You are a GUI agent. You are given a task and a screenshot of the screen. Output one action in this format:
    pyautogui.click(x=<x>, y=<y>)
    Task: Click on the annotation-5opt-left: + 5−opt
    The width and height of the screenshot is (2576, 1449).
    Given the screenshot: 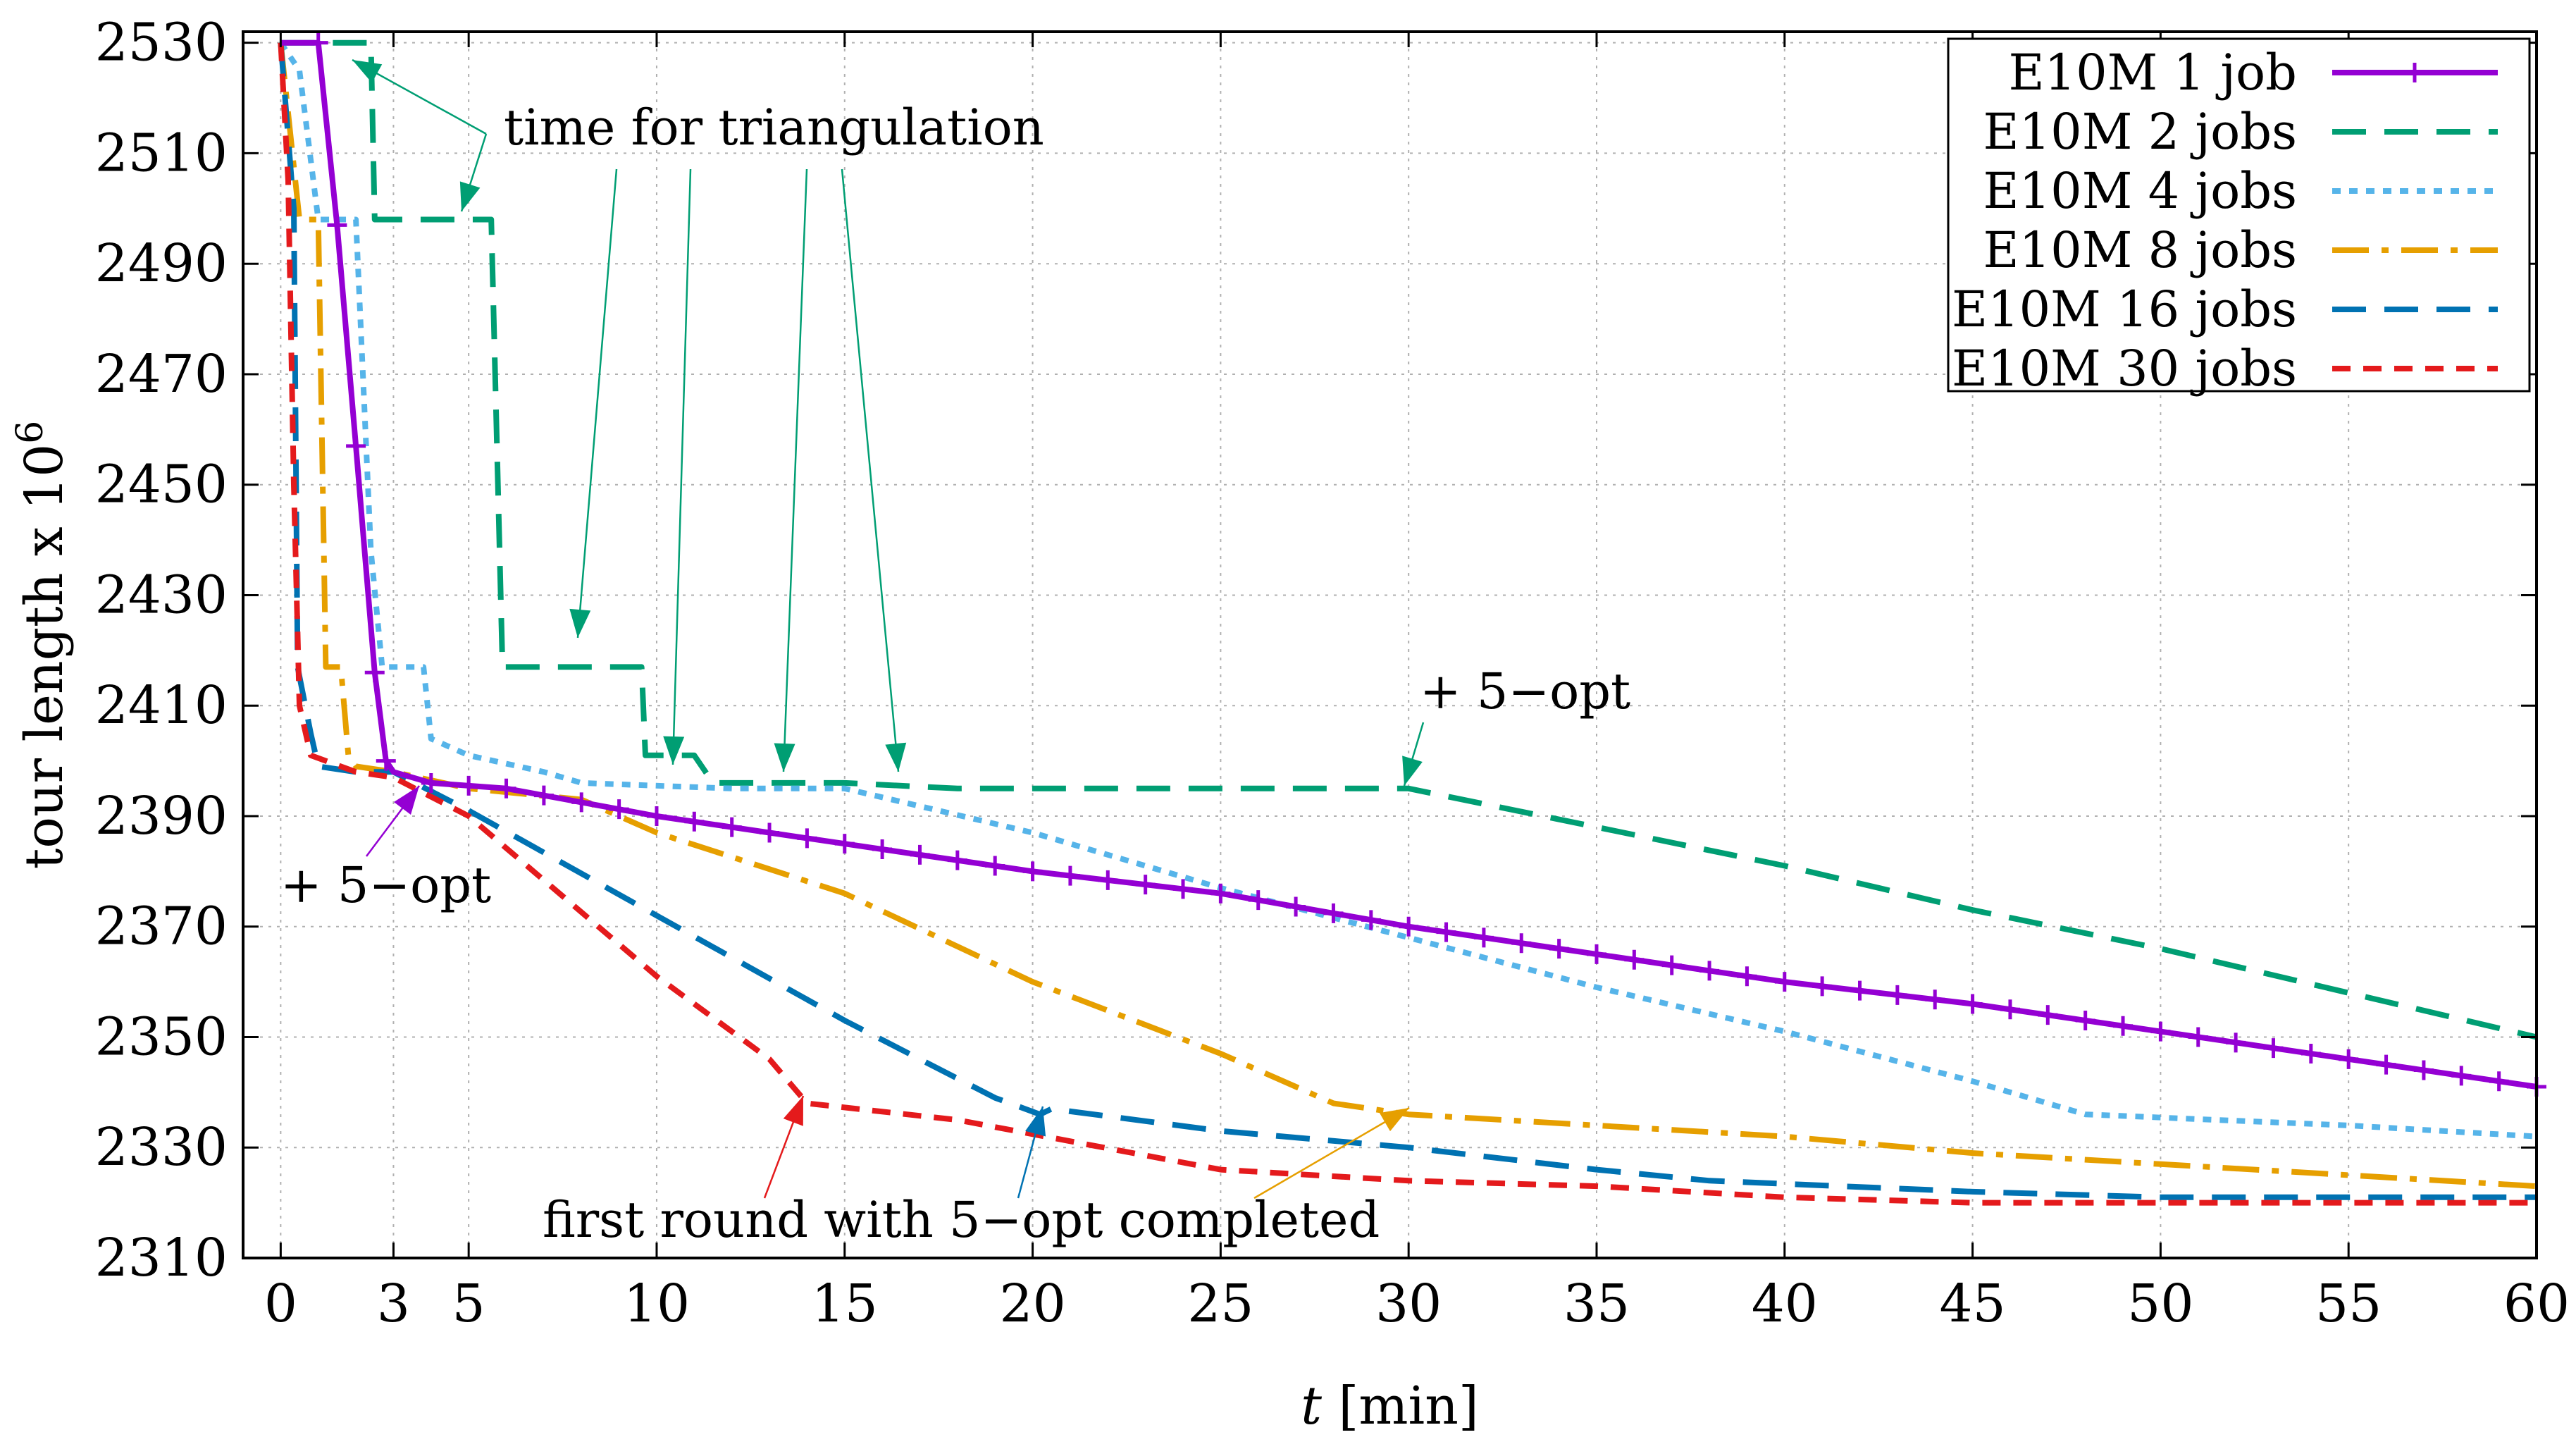 What is the action you would take?
    pyautogui.click(x=385, y=885)
    